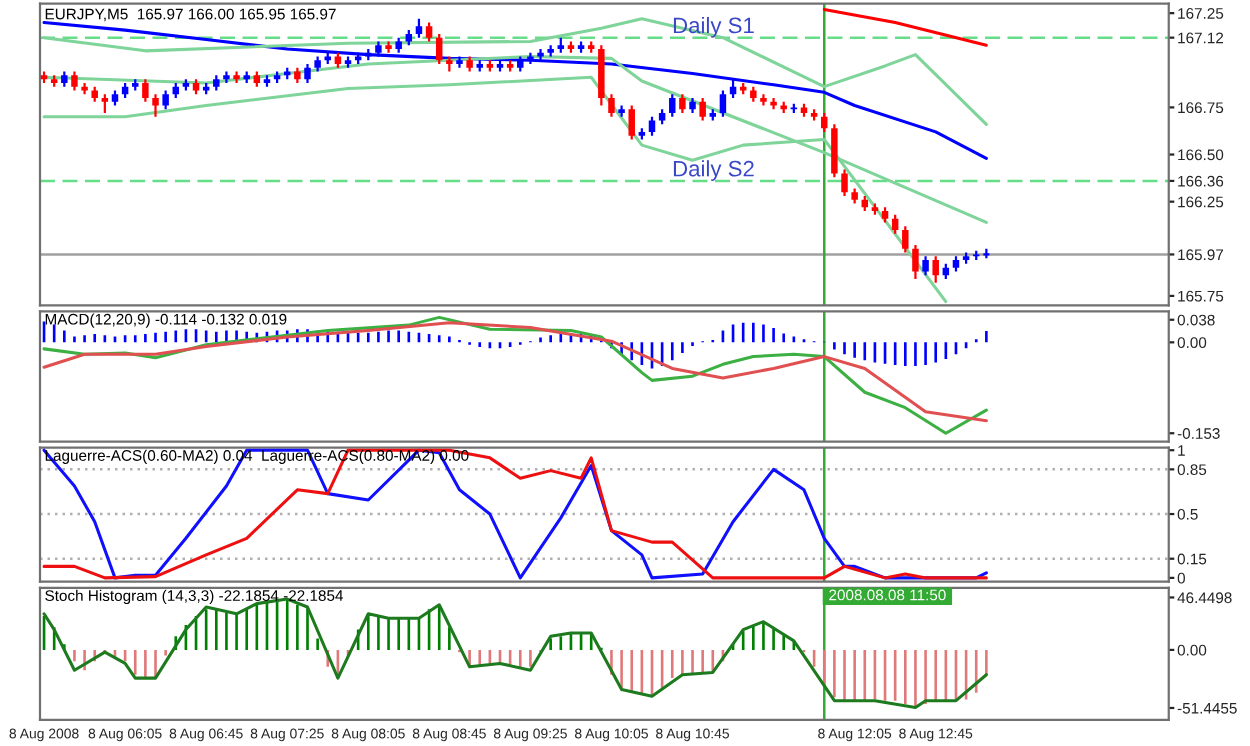  I want to click on ref-line-label: Daily S2, so click(713, 170).